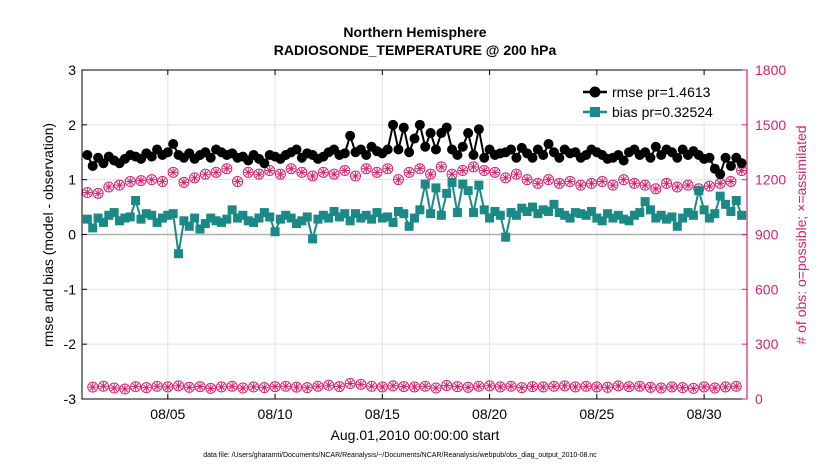 This screenshot has height=470, width=830. I want to click on y-left-tick-label: -2, so click(70, 344).